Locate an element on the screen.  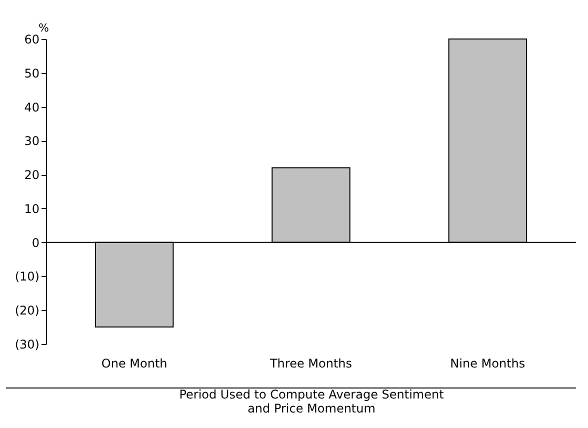
y-tick-label: (30) is located at coordinates (27, 345).